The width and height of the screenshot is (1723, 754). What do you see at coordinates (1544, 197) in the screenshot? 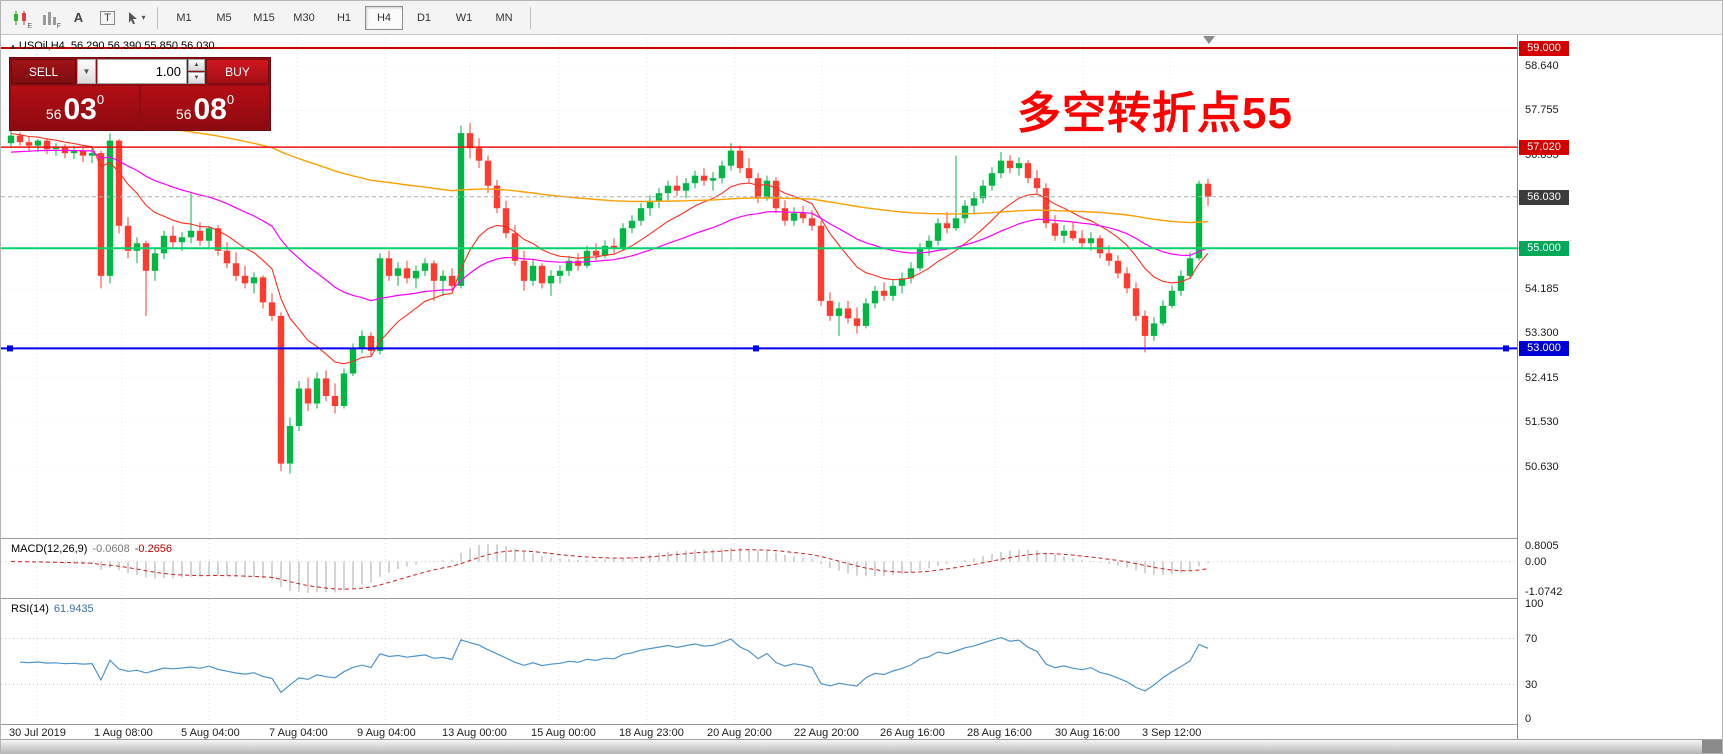
I see `price-axis-badge: 56.030` at bounding box center [1544, 197].